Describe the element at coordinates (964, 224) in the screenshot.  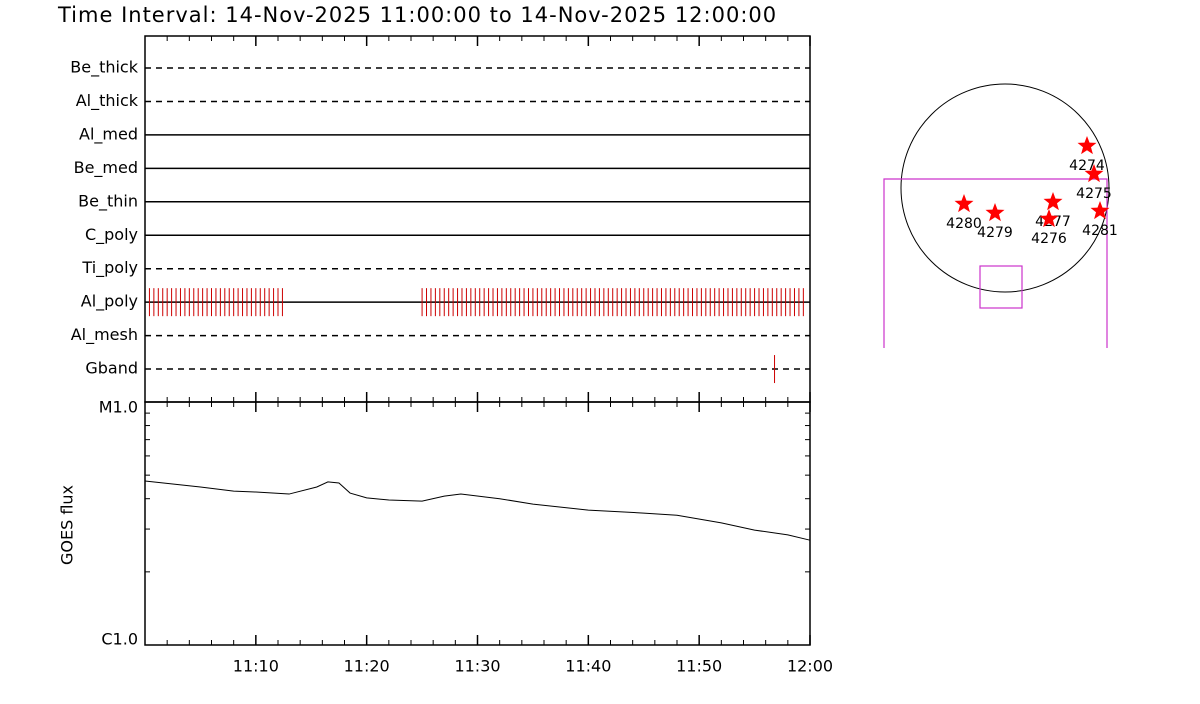
I see `region-label: 4280` at that location.